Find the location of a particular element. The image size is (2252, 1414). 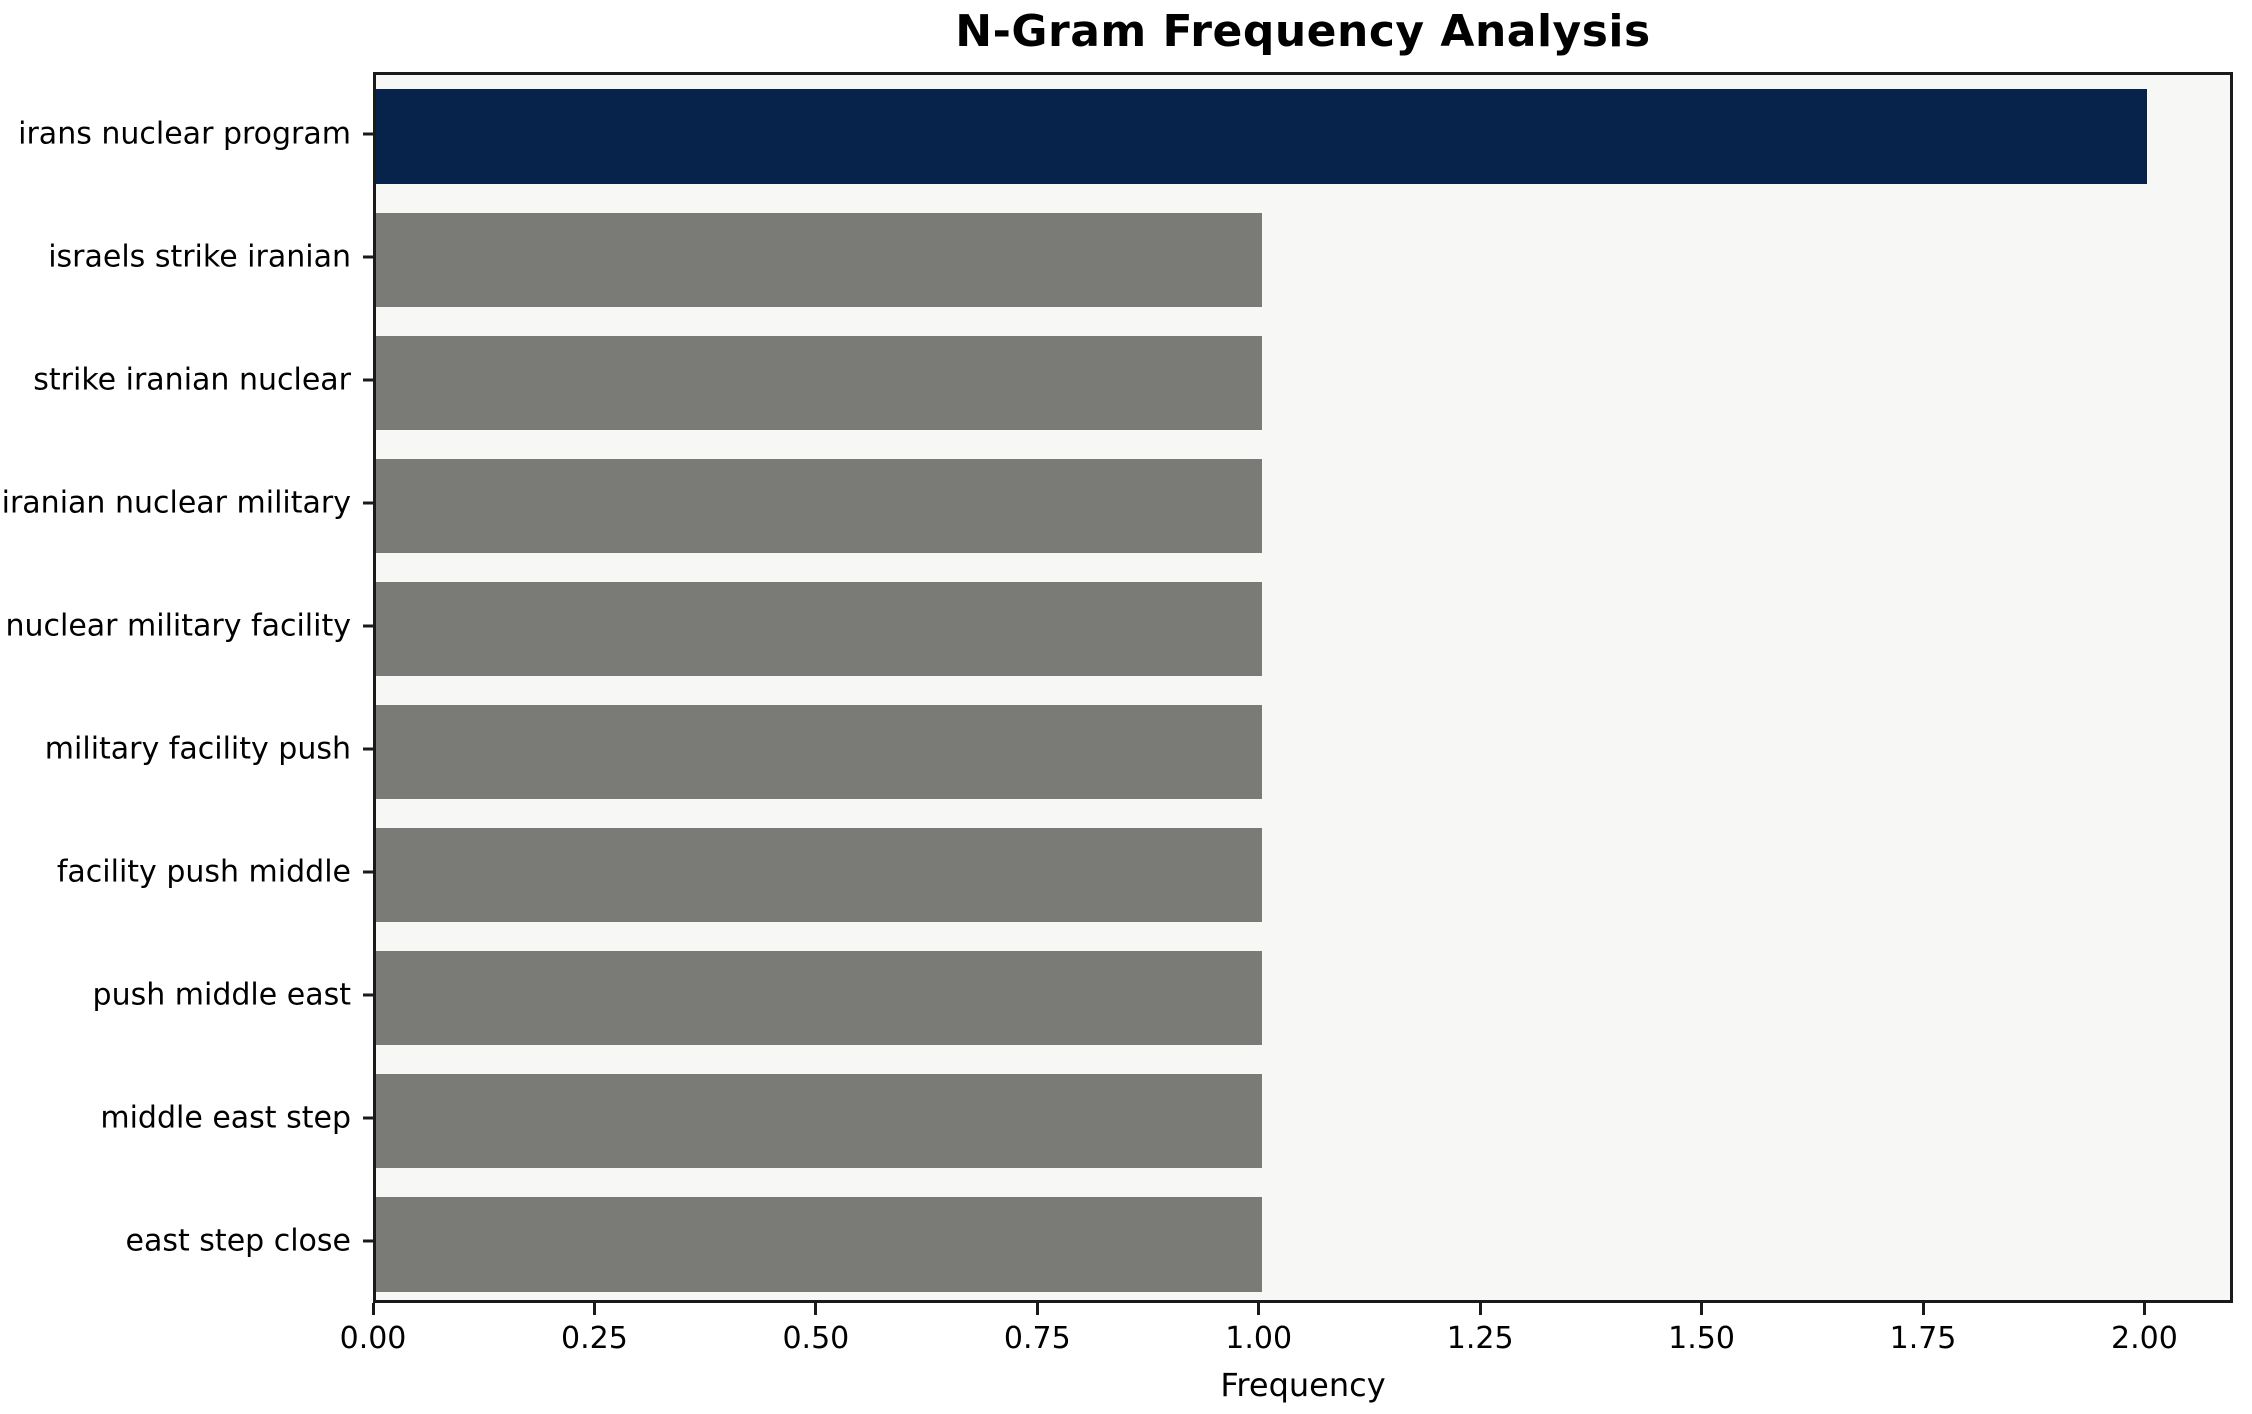

bar-military-facility-push is located at coordinates (819, 752).